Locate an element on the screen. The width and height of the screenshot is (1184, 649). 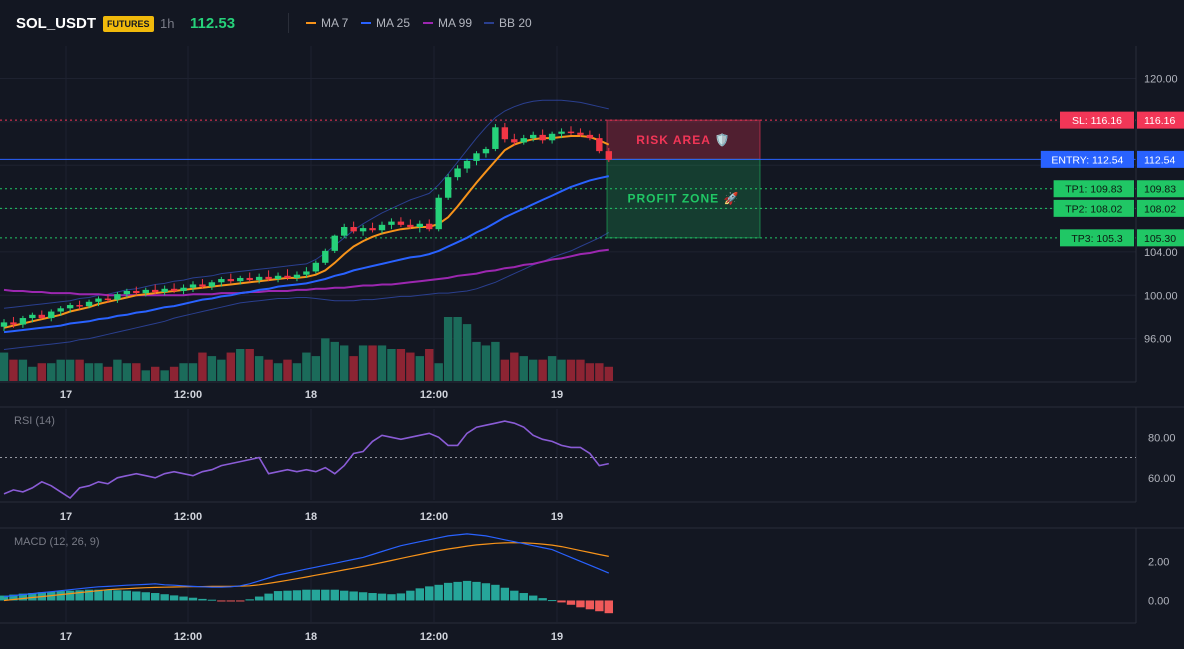
axis-price-sl: 116.16 is located at coordinates (1159, 121).